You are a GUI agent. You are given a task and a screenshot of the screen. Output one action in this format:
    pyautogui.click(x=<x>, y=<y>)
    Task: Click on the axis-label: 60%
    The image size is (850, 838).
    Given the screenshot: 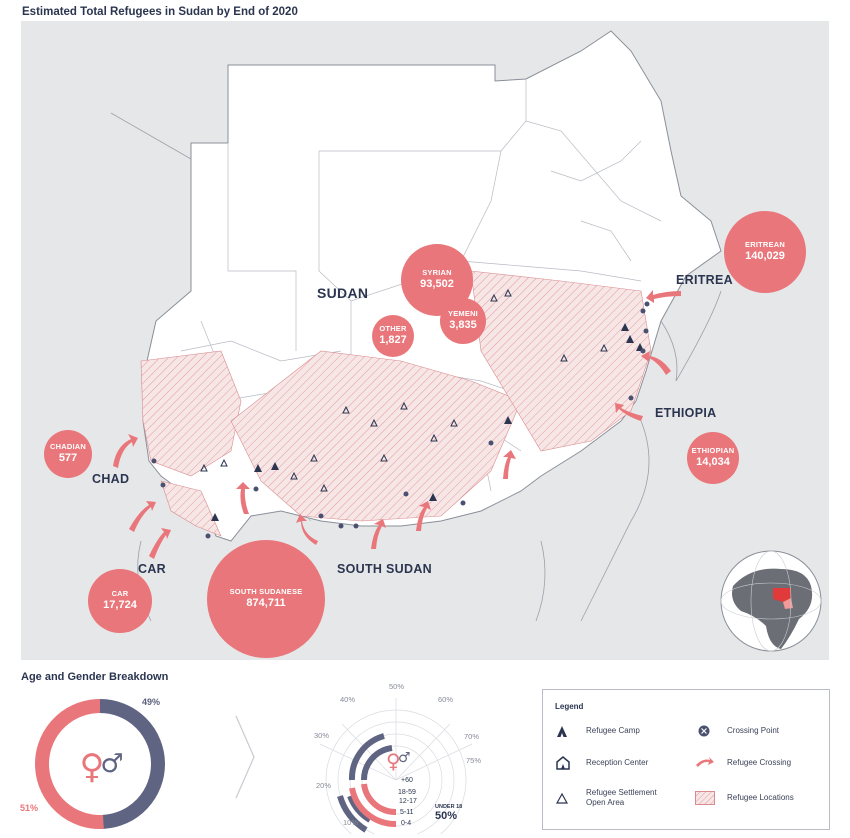 What is the action you would take?
    pyautogui.click(x=446, y=699)
    